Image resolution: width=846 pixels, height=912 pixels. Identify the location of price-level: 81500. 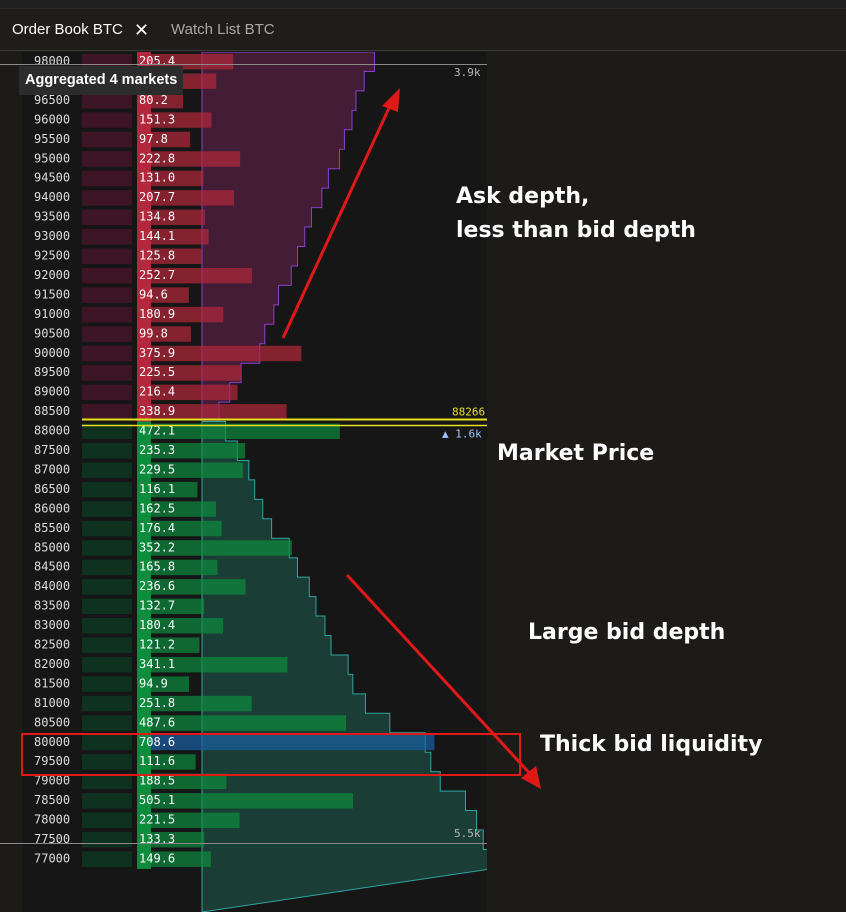
(52, 683).